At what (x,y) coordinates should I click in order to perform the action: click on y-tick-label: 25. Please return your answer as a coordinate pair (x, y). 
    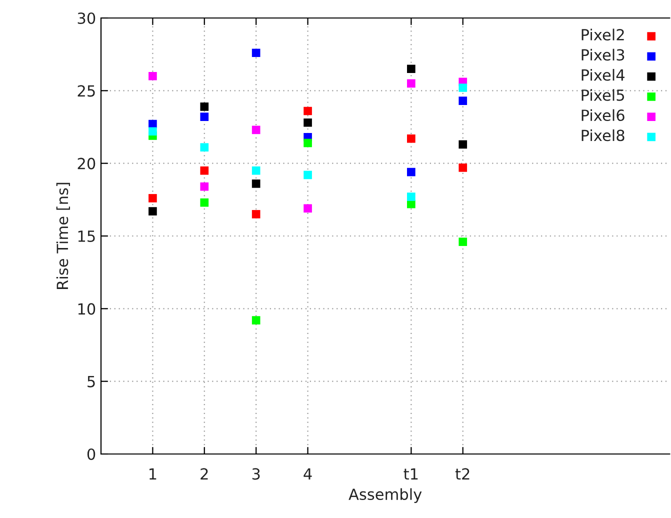
    Looking at the image, I should click on (86, 91).